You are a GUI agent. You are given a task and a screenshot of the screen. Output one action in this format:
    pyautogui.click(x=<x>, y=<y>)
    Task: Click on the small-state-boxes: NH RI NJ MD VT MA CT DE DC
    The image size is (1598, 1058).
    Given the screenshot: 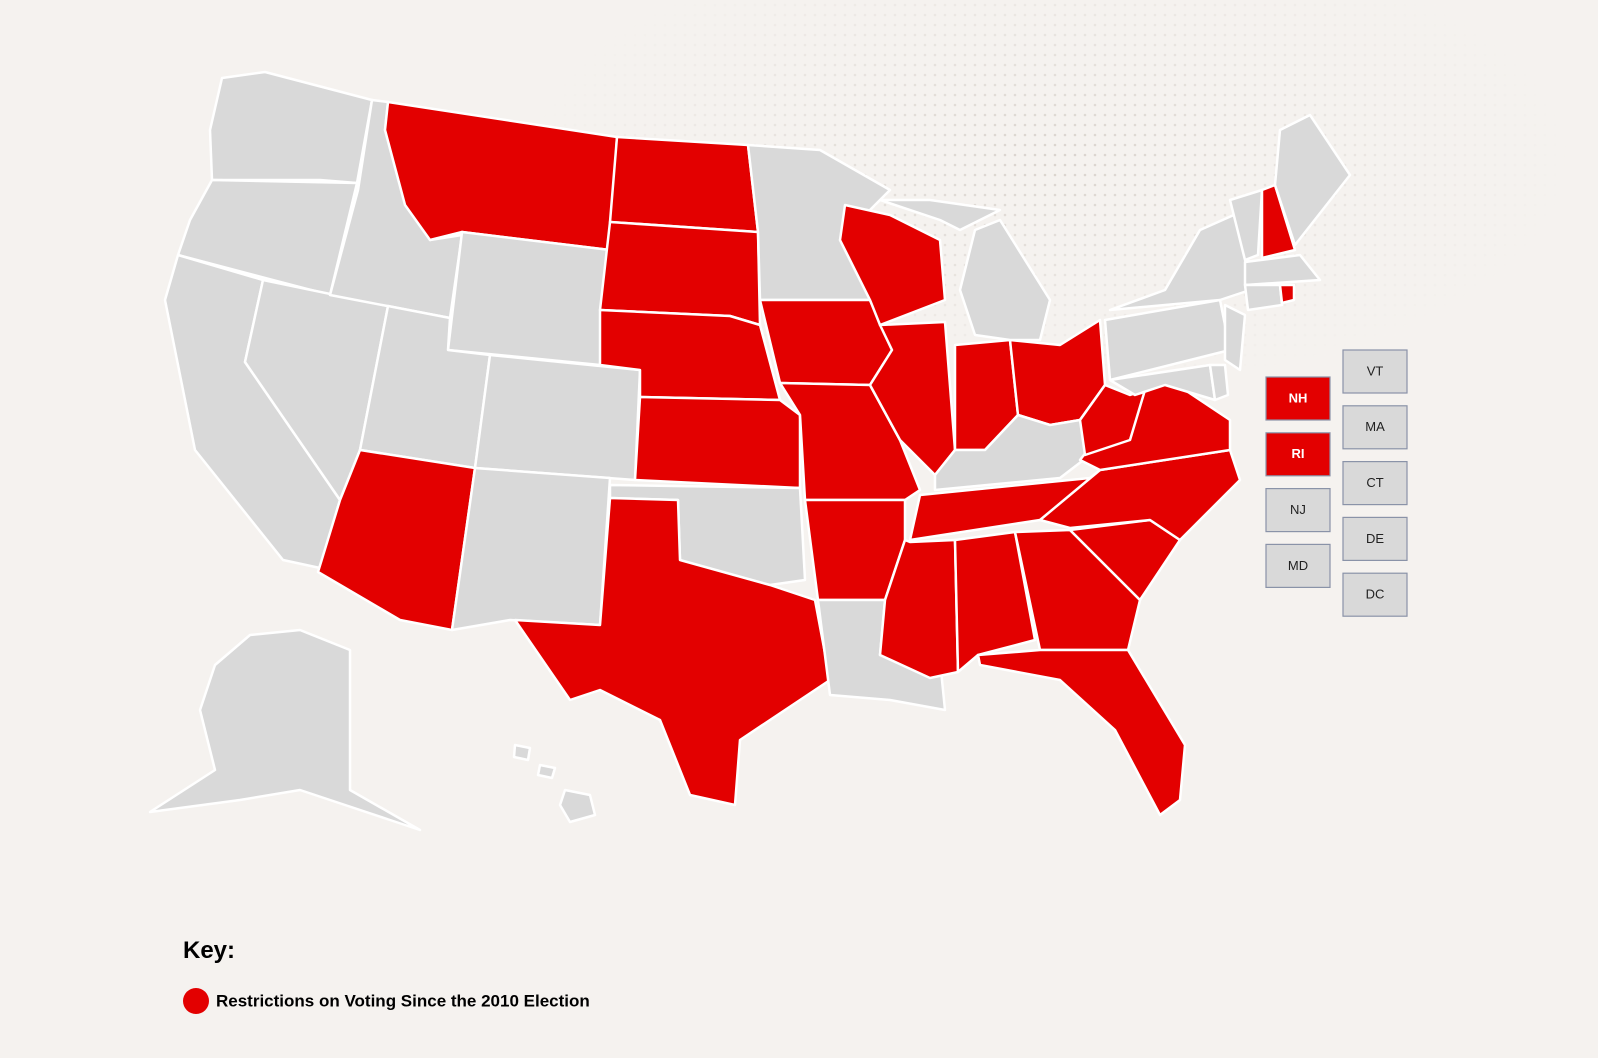 What is the action you would take?
    pyautogui.click(x=1336, y=483)
    